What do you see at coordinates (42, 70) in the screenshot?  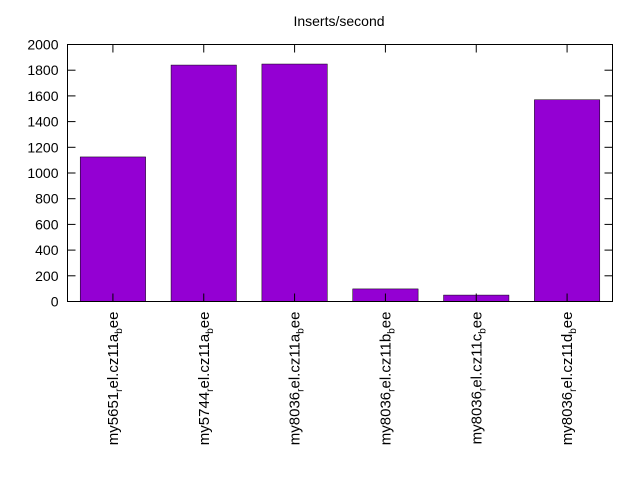 I see `y-tick-label: 1800` at bounding box center [42, 70].